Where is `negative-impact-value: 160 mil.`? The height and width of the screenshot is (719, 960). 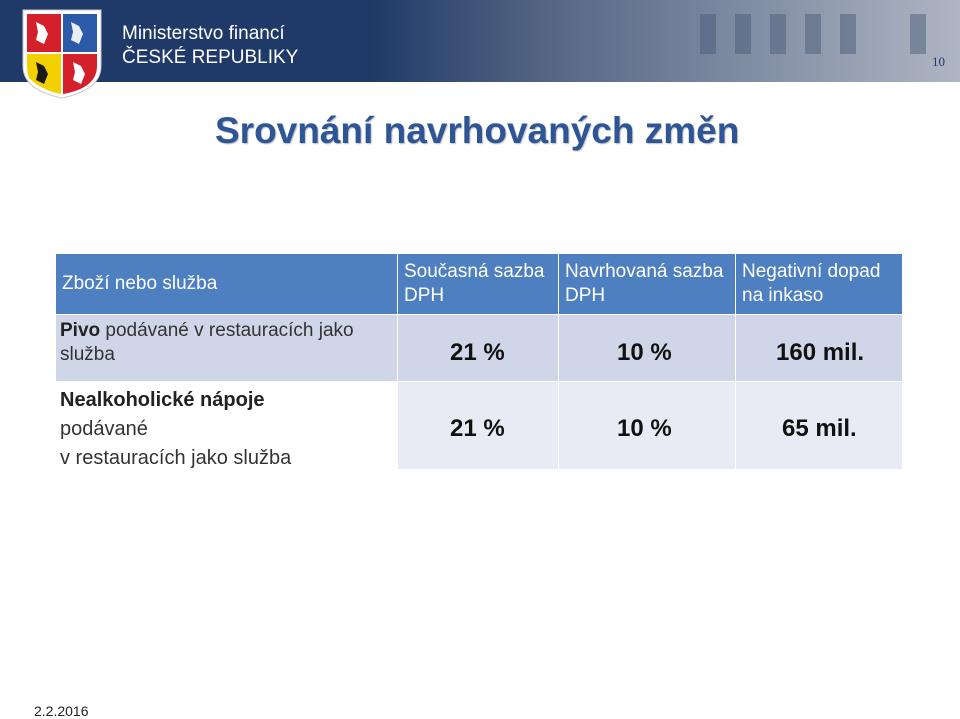
negative-impact-value: 160 mil. is located at coordinates (820, 352).